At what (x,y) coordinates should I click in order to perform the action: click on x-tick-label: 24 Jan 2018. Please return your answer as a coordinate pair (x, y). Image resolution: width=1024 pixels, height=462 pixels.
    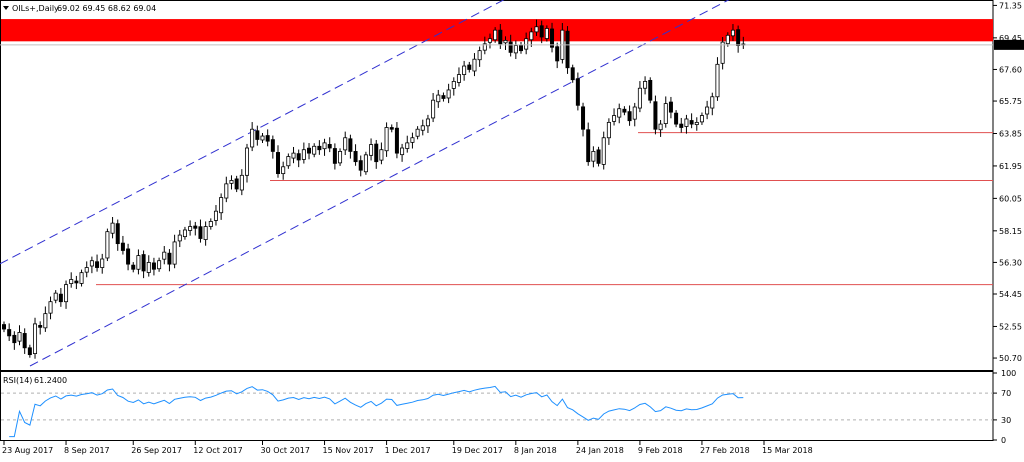
    Looking at the image, I should click on (600, 450).